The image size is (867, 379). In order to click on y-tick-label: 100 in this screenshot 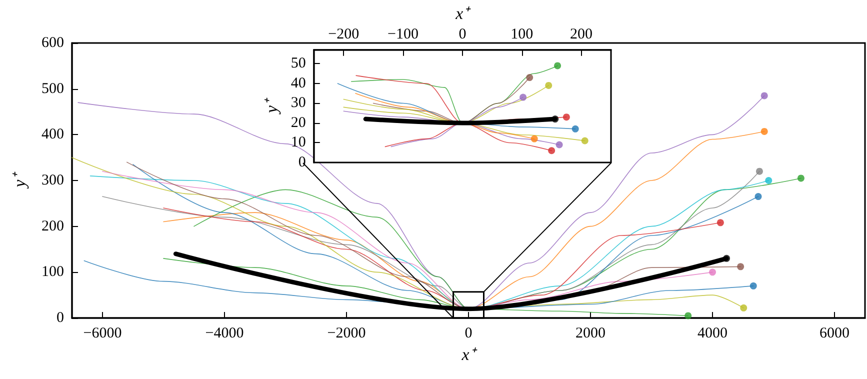, I will do `click(53, 272)`.